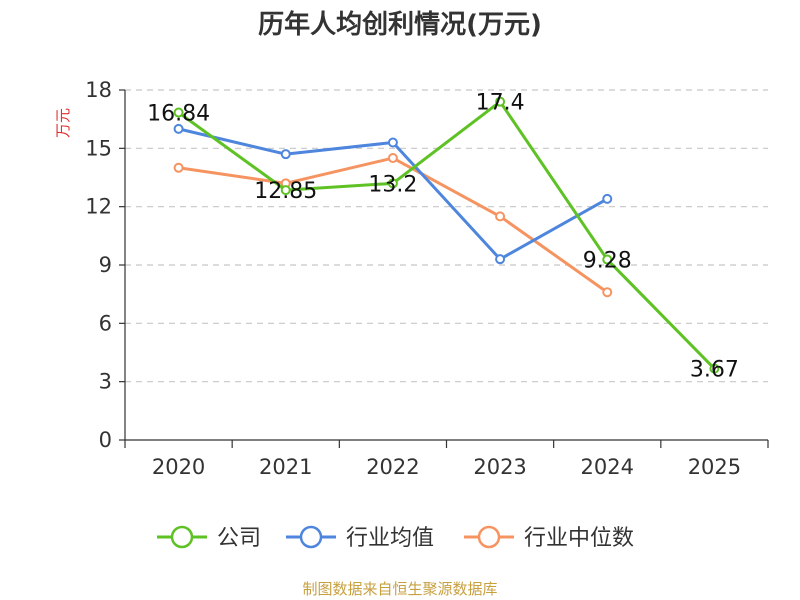  I want to click on legend-marker-行业中位数, so click(489, 537).